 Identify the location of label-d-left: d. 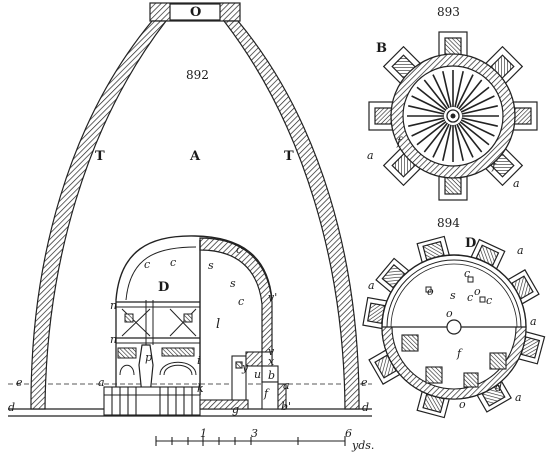
(12, 407).